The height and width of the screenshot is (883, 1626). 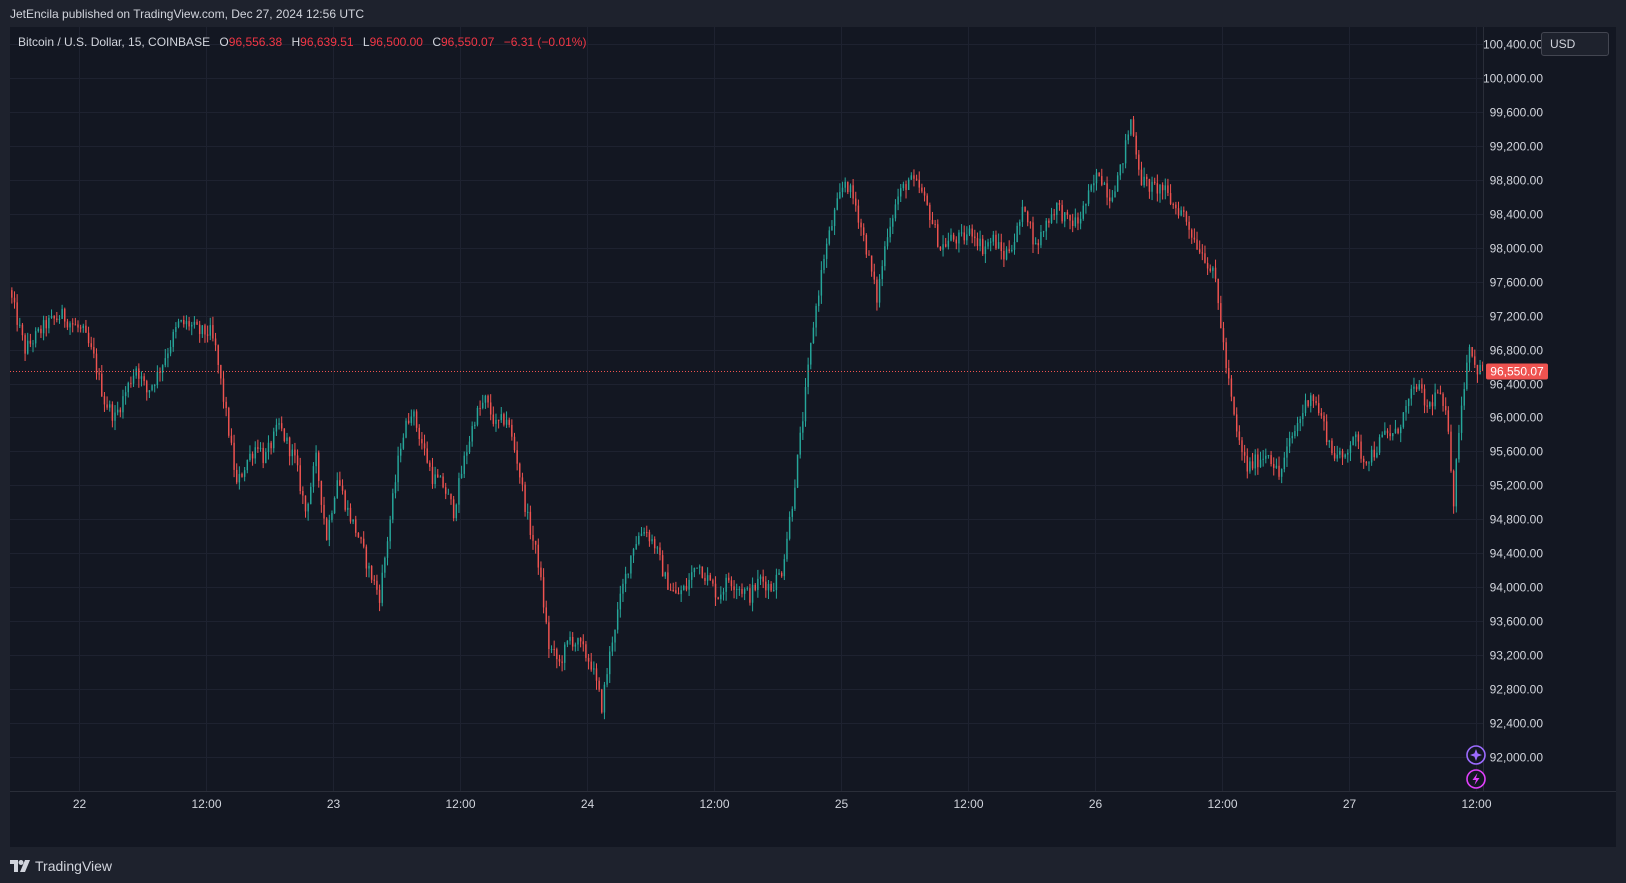 I want to click on y-tick-label: 98,000.00, so click(x=1517, y=249).